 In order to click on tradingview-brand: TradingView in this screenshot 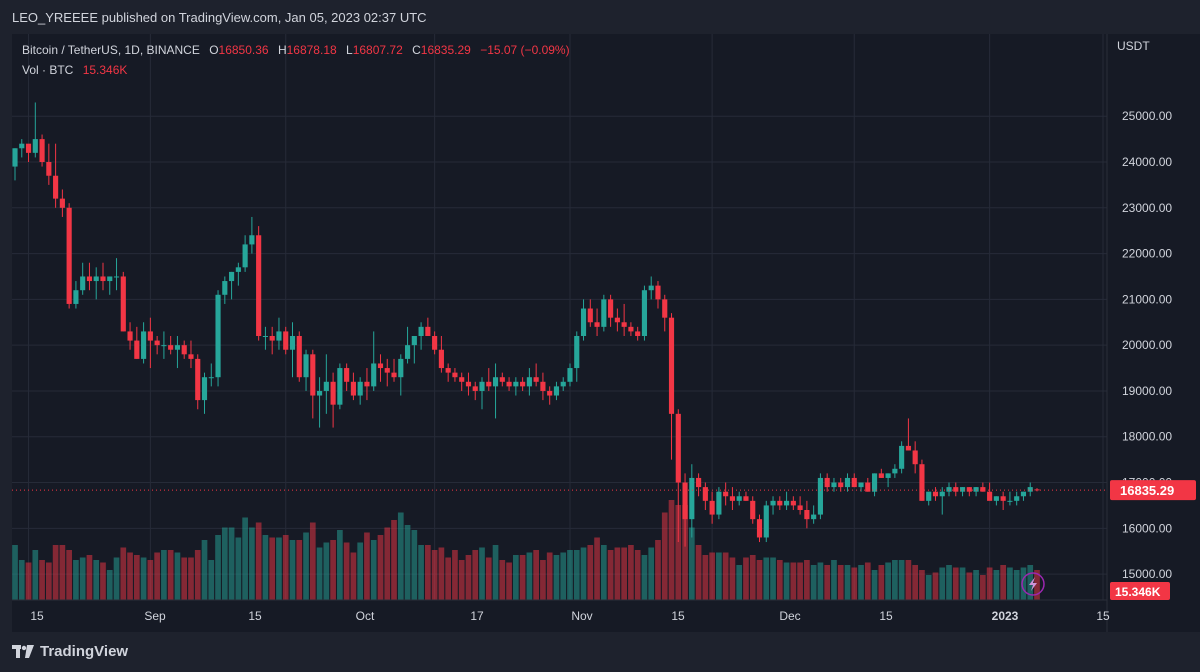, I will do `click(70, 651)`.